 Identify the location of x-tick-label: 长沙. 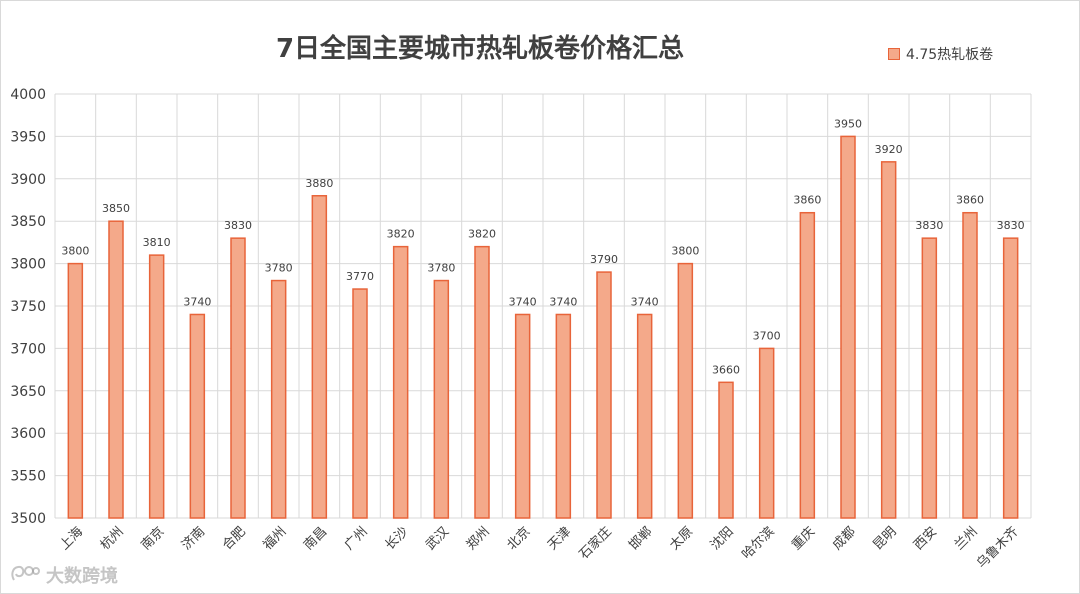
(396, 538).